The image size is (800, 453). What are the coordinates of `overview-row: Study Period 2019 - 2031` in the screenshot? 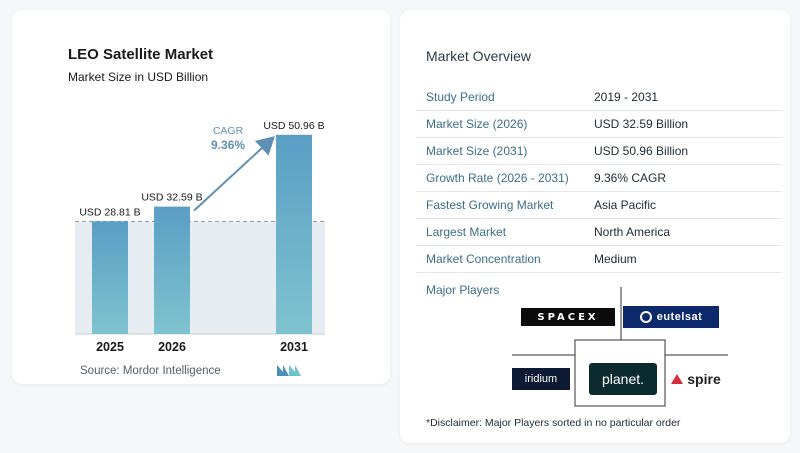 It's located at (599, 97).